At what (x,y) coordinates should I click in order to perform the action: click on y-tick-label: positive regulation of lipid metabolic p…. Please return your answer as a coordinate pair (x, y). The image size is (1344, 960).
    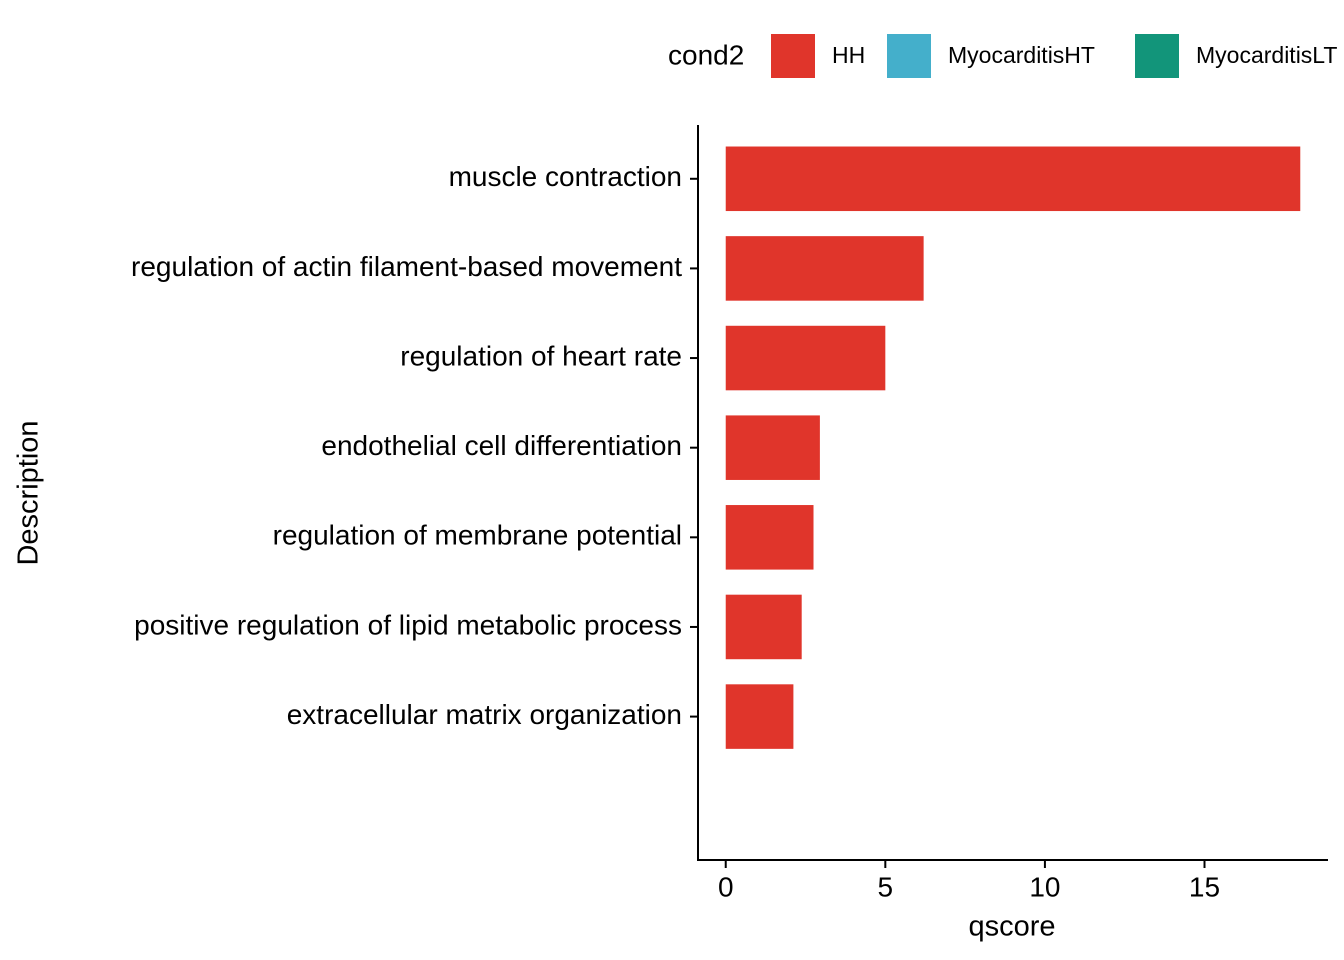
    Looking at the image, I should click on (408, 624).